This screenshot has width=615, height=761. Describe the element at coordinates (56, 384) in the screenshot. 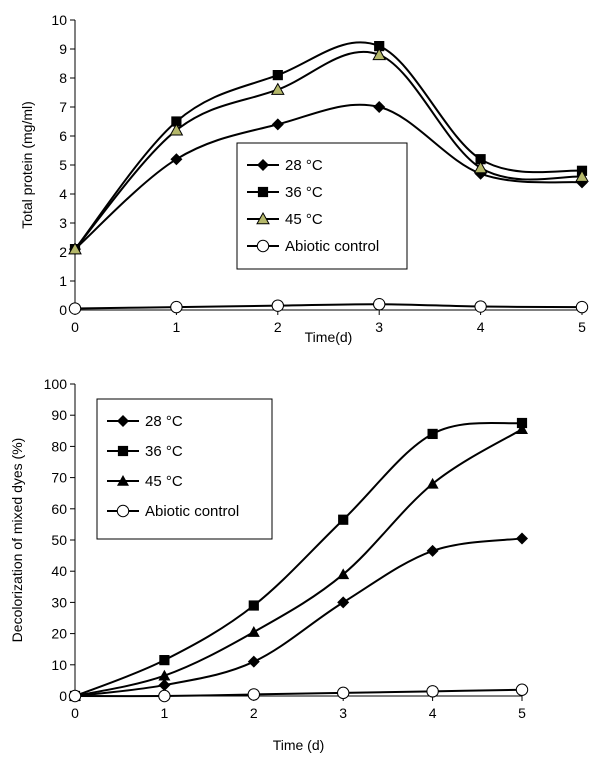

I see `y-tick-label: 100` at that location.